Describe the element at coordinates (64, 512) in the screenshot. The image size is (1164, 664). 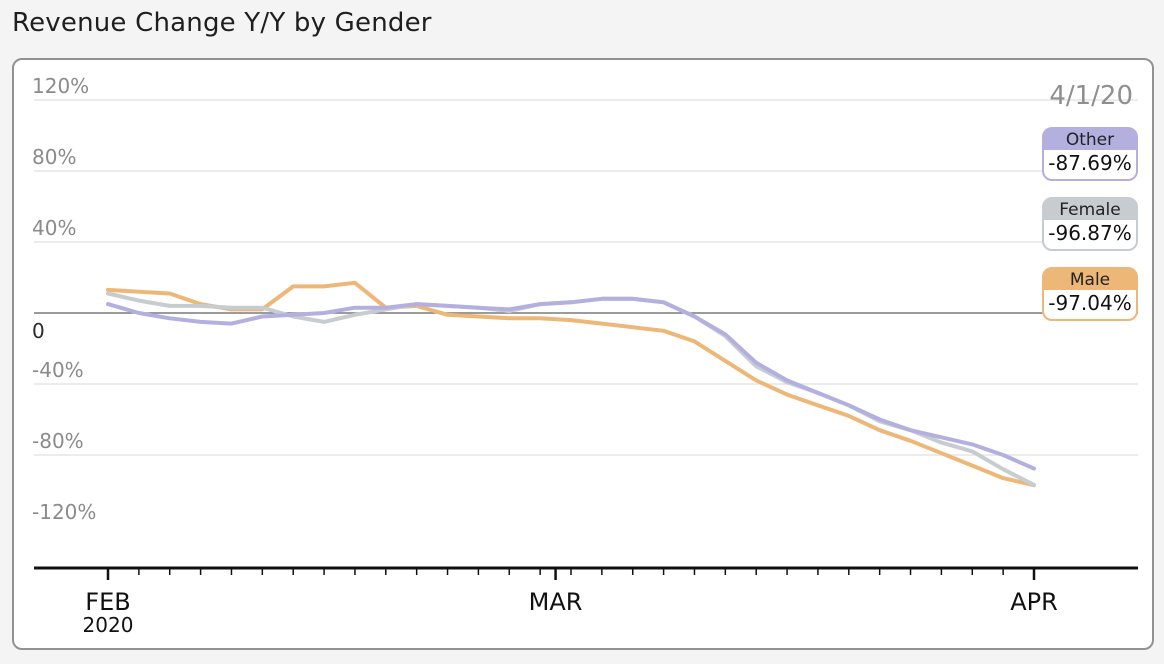
I see `y-tick-label: -120%` at that location.